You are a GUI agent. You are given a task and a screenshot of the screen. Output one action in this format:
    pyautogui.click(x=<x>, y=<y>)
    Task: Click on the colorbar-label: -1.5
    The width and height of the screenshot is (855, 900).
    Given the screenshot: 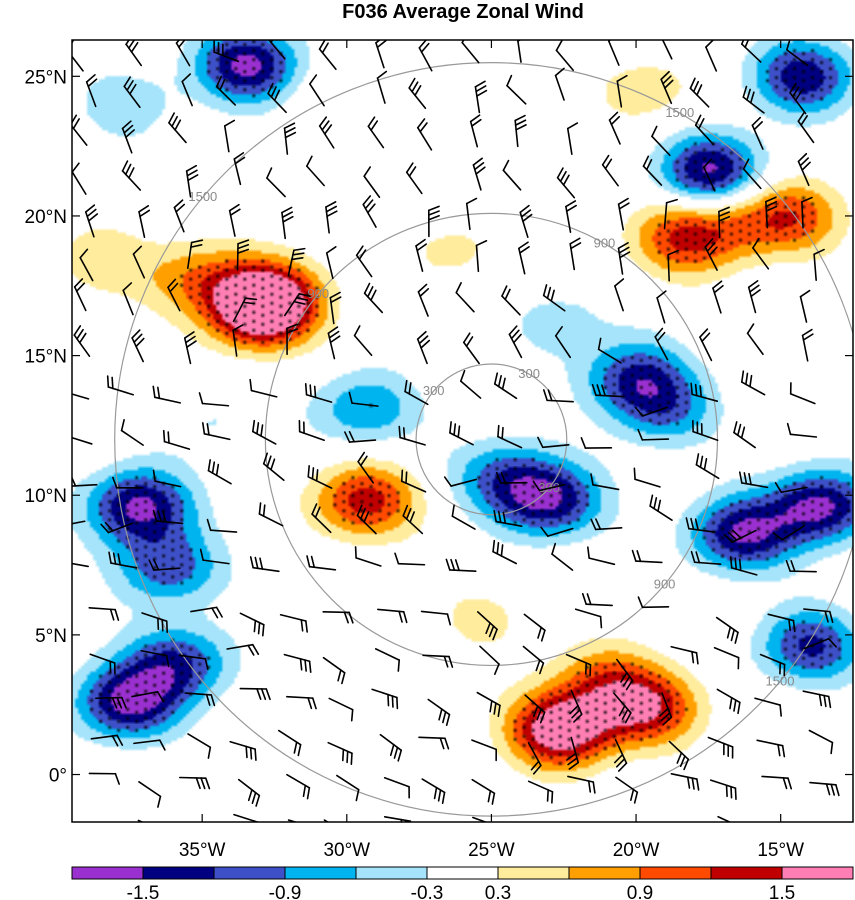 What is the action you would take?
    pyautogui.click(x=143, y=891)
    